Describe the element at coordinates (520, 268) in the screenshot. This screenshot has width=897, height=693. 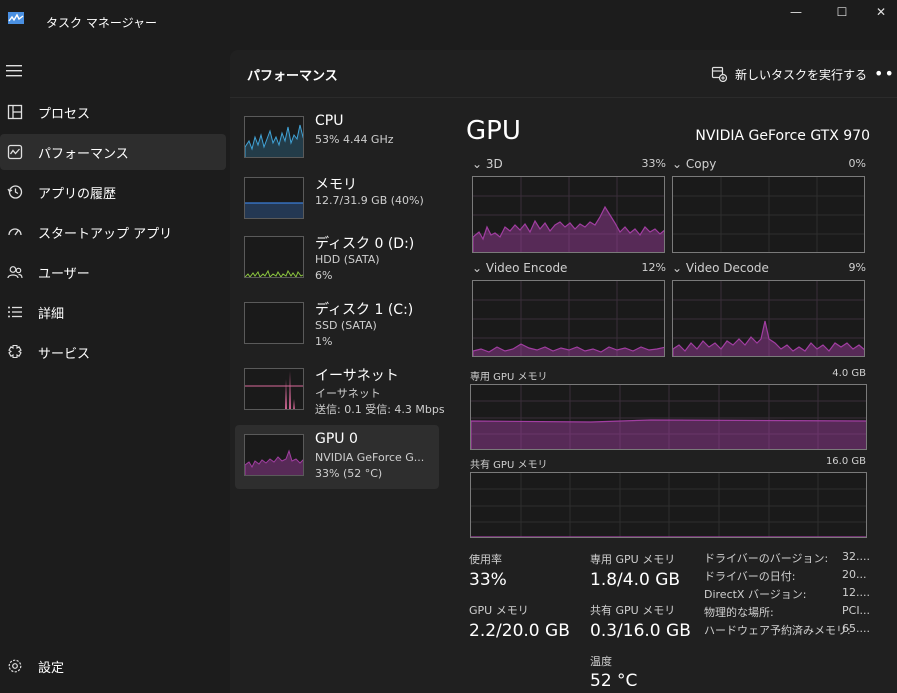
I see `engine-video-encode-label: ⌄ Video Encode` at that location.